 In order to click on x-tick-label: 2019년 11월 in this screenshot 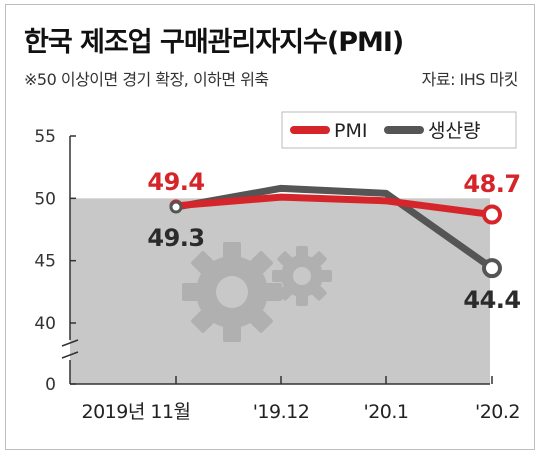, I will do `click(135, 412)`.